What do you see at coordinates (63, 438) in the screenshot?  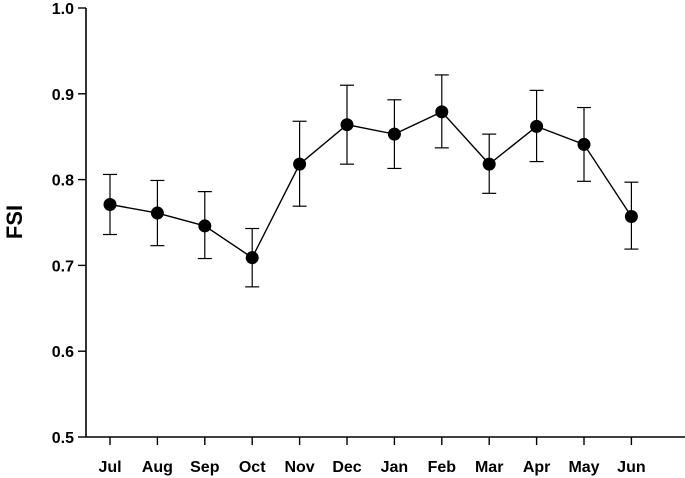 I see `y-tick-label: 0.5` at bounding box center [63, 438].